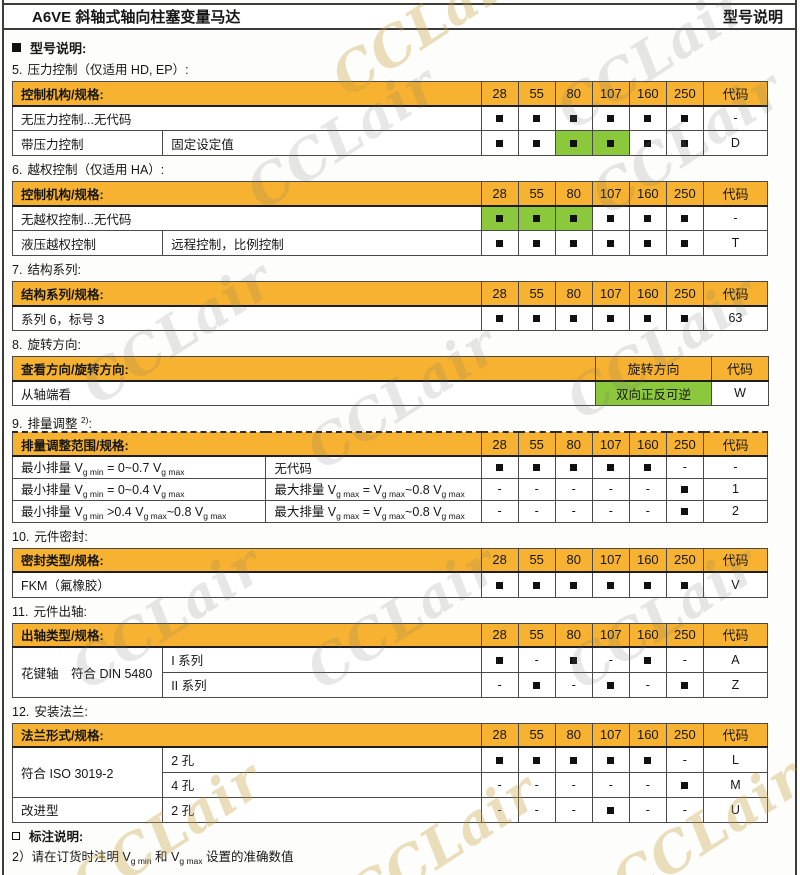 This screenshot has height=875, width=800. I want to click on spec-row: 无压力控制...无代码 -, so click(390, 118).